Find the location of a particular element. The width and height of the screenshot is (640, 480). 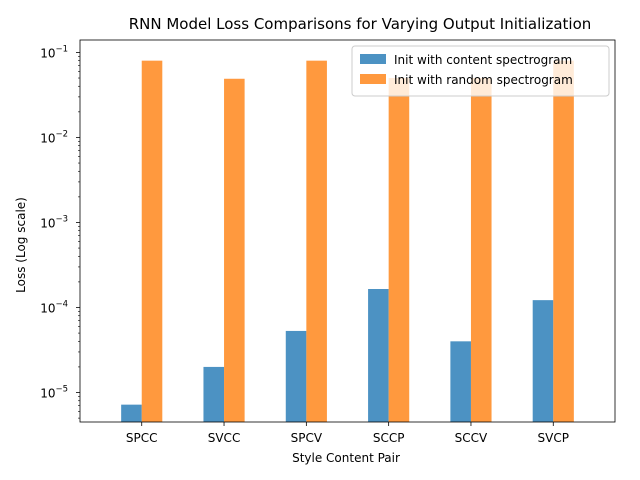

x-tick-label: SCCP is located at coordinates (389, 438).